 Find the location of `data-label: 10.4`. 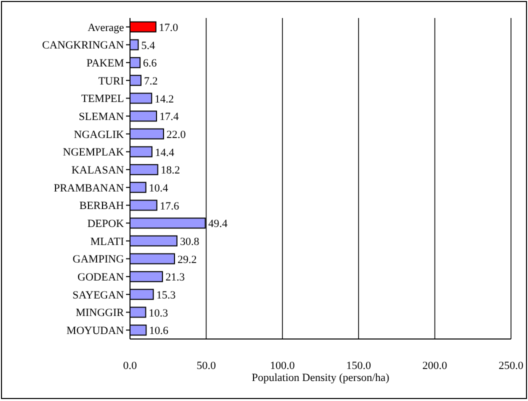

data-label: 10.4 is located at coordinates (158, 188).